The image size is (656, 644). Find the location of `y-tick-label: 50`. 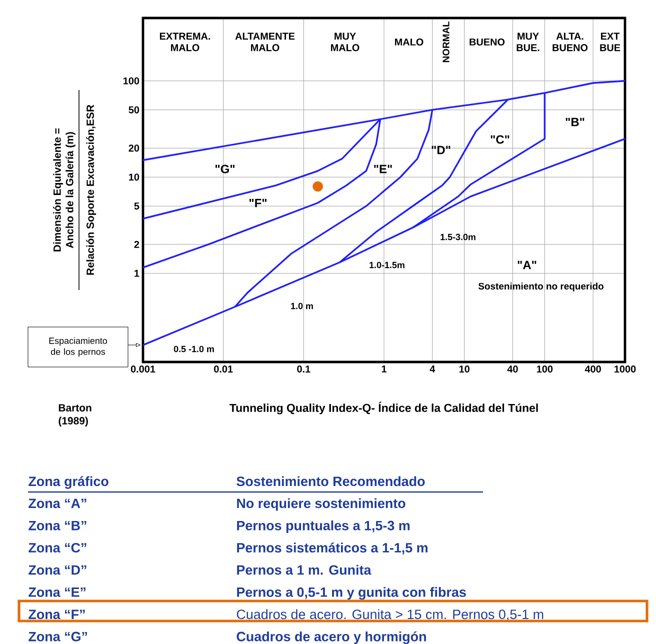

y-tick-label: 50 is located at coordinates (134, 110).